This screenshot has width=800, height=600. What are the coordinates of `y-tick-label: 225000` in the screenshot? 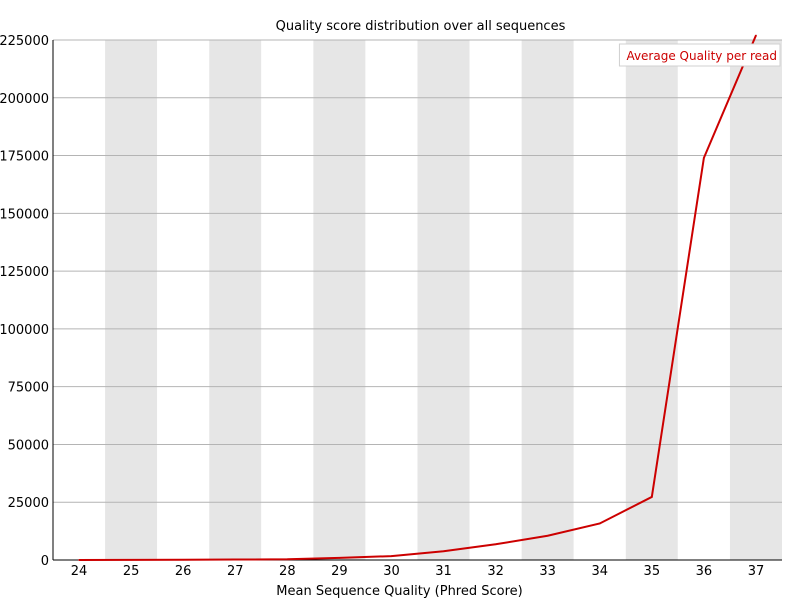 It's located at (24, 41).